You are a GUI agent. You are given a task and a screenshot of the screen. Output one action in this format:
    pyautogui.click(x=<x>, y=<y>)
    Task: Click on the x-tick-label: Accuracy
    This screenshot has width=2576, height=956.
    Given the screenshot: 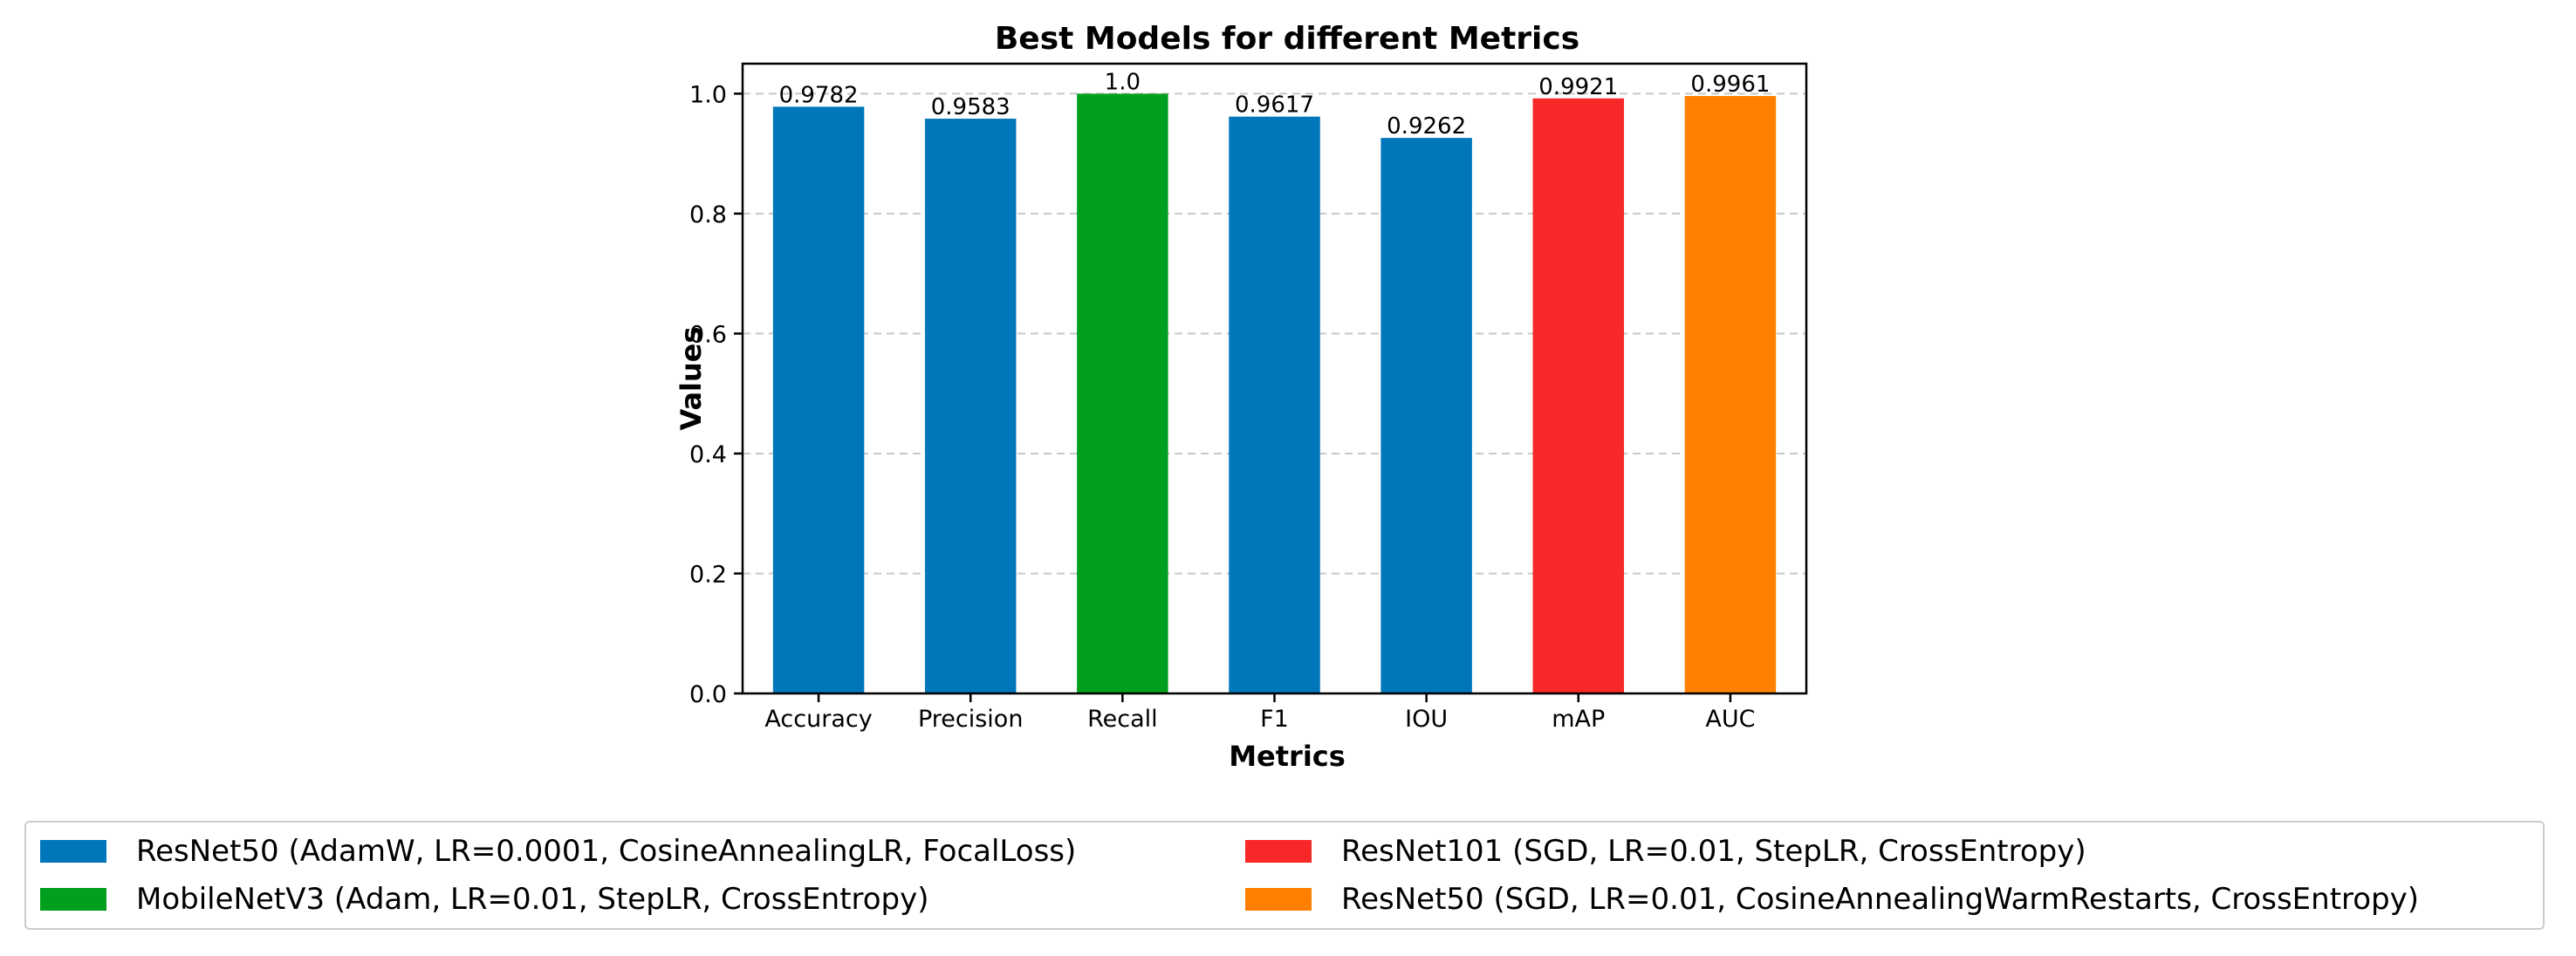 What is the action you would take?
    pyautogui.click(x=818, y=719)
    